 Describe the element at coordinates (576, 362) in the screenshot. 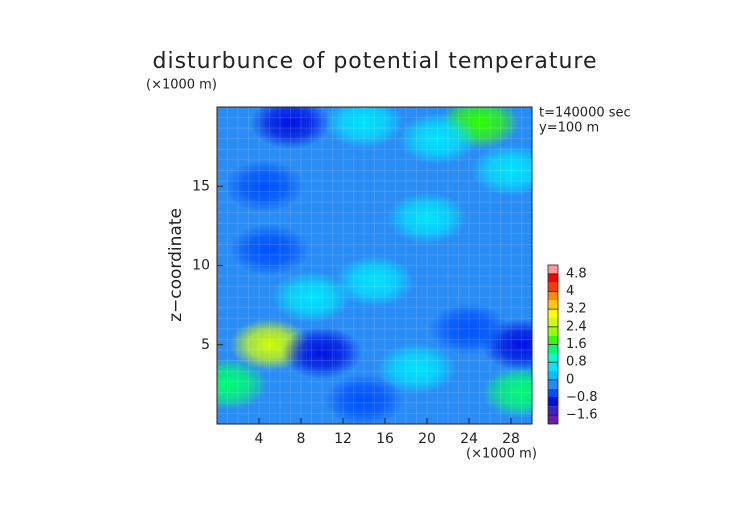

I see `colorbar-label: 0.8` at that location.